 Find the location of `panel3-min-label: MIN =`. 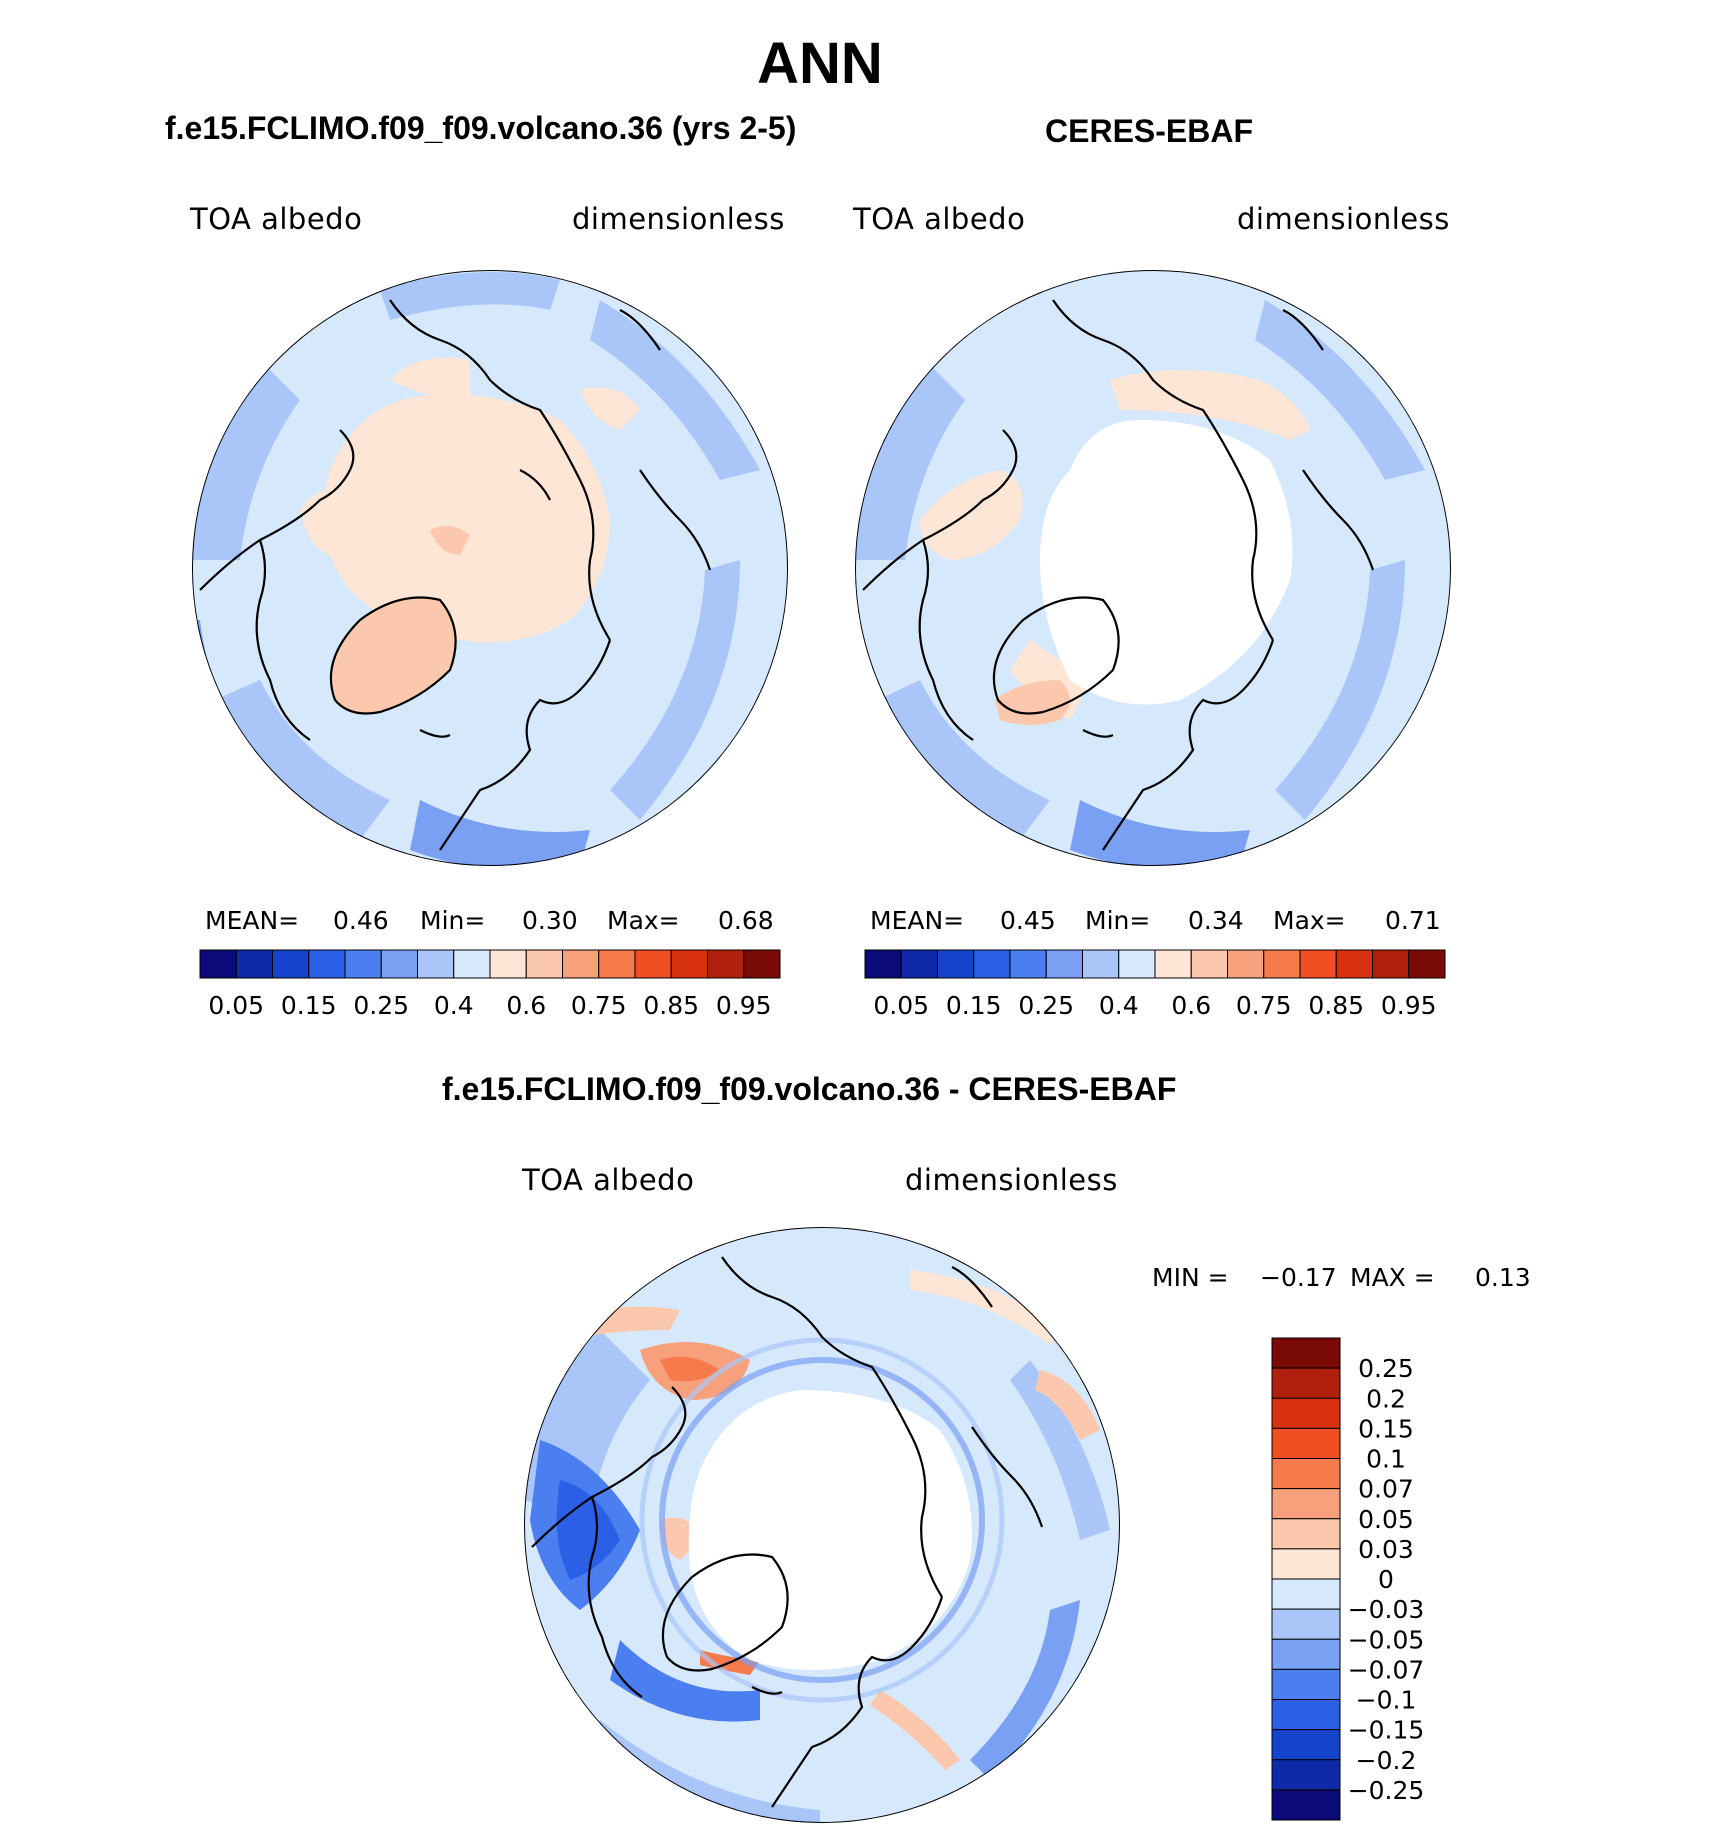

panel3-min-label: MIN = is located at coordinates (1190, 1277).